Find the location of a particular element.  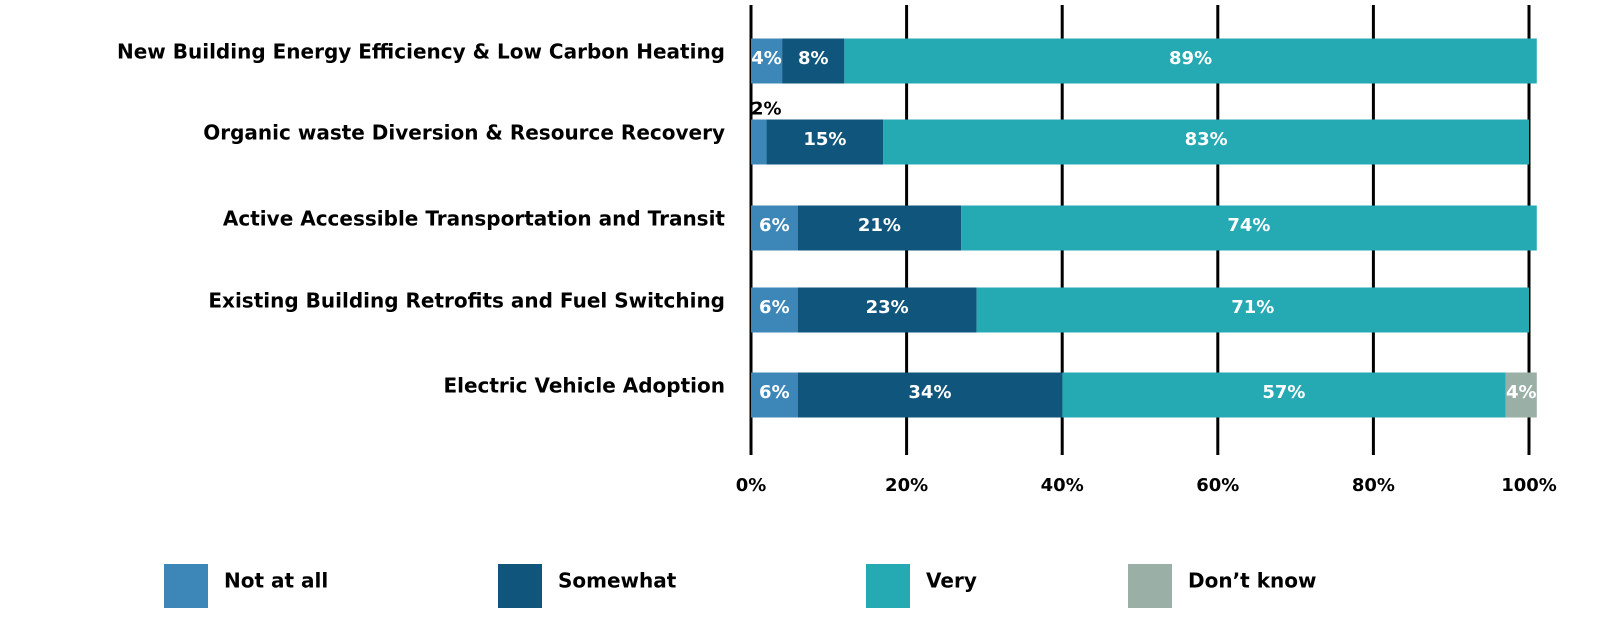

data-label: 89% is located at coordinates (1190, 58).